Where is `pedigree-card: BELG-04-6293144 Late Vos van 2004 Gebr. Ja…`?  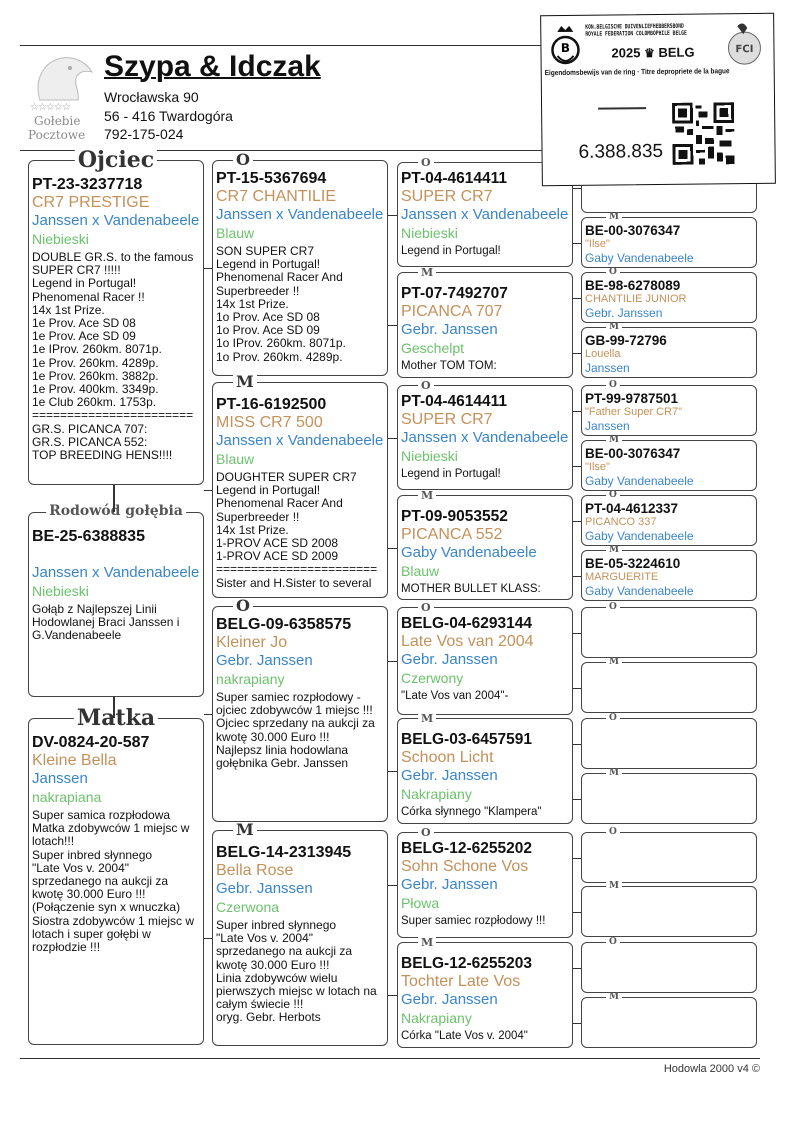 pedigree-card: BELG-04-6293144 Late Vos van 2004 Gebr. Ja… is located at coordinates (485, 658).